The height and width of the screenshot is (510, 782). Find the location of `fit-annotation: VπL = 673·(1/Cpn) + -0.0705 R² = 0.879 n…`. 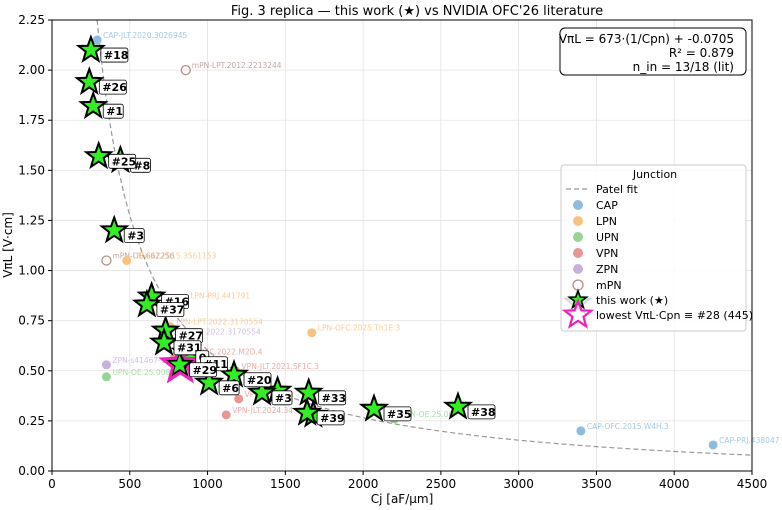

fit-annotation: VπL = 673·(1/Cpn) + -0.0705 R² = 0.879 n… is located at coordinates (653, 51).